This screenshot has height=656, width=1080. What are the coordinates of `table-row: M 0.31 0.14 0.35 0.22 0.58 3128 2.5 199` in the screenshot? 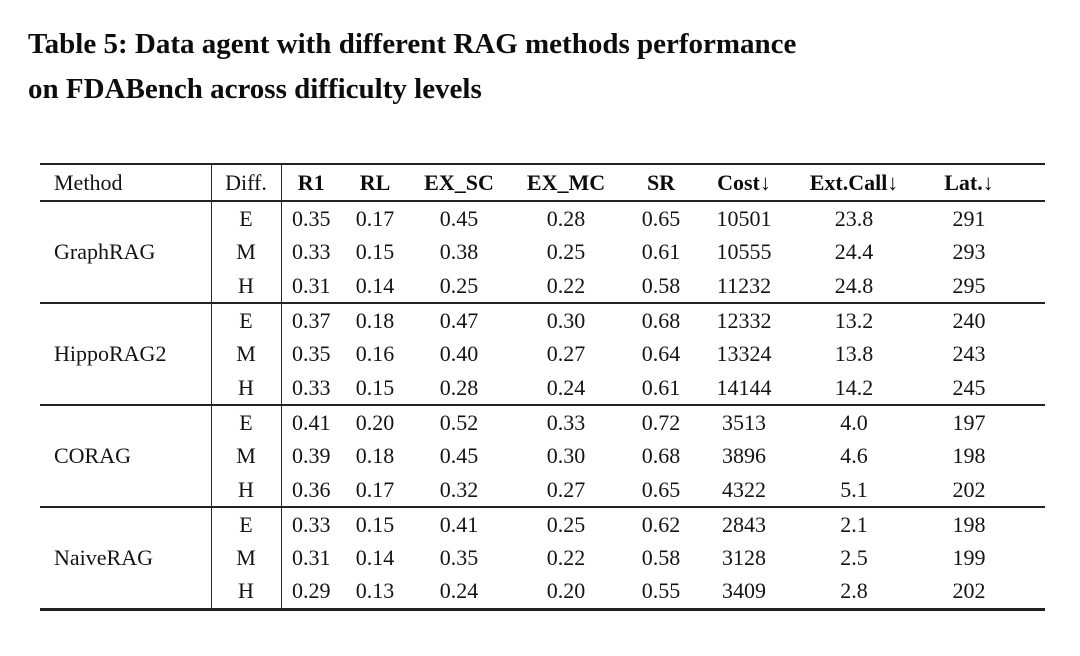 It's located at (542, 558).